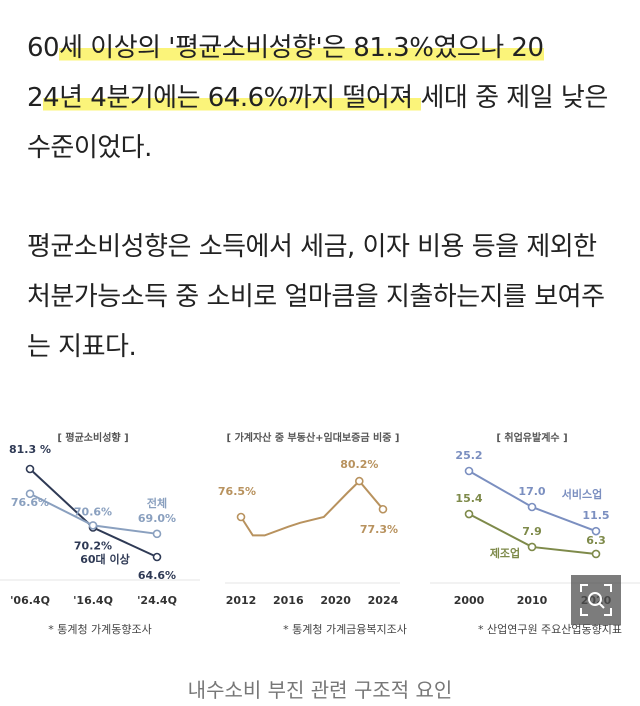 Image resolution: width=640 pixels, height=706 pixels. What do you see at coordinates (157, 575) in the screenshot?
I see `data-label: 64.6%` at bounding box center [157, 575].